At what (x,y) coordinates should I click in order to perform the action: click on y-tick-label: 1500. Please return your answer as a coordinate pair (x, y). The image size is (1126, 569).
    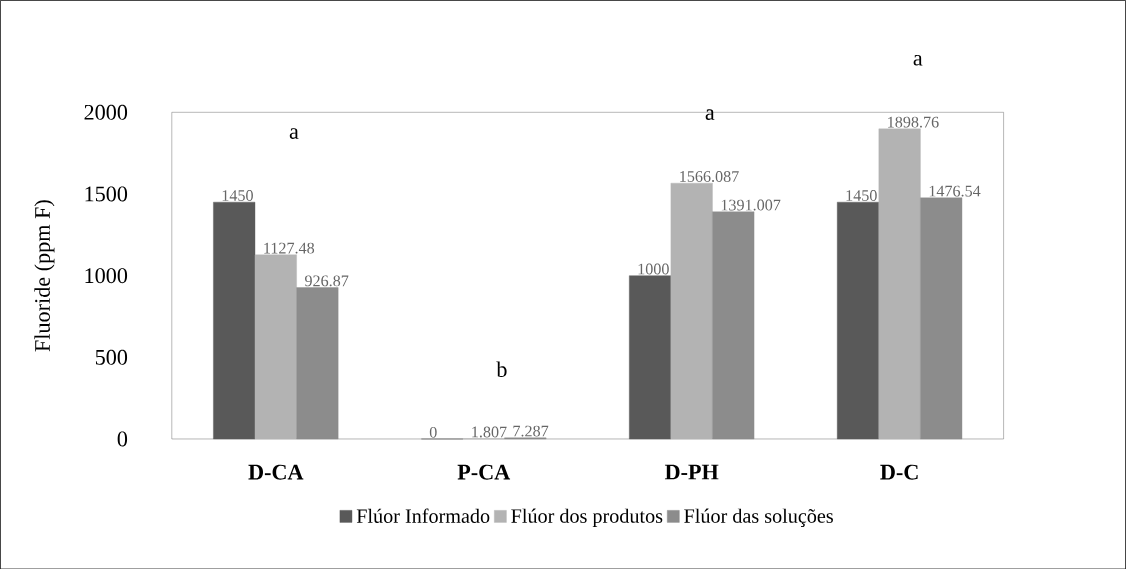
    Looking at the image, I should click on (106, 194).